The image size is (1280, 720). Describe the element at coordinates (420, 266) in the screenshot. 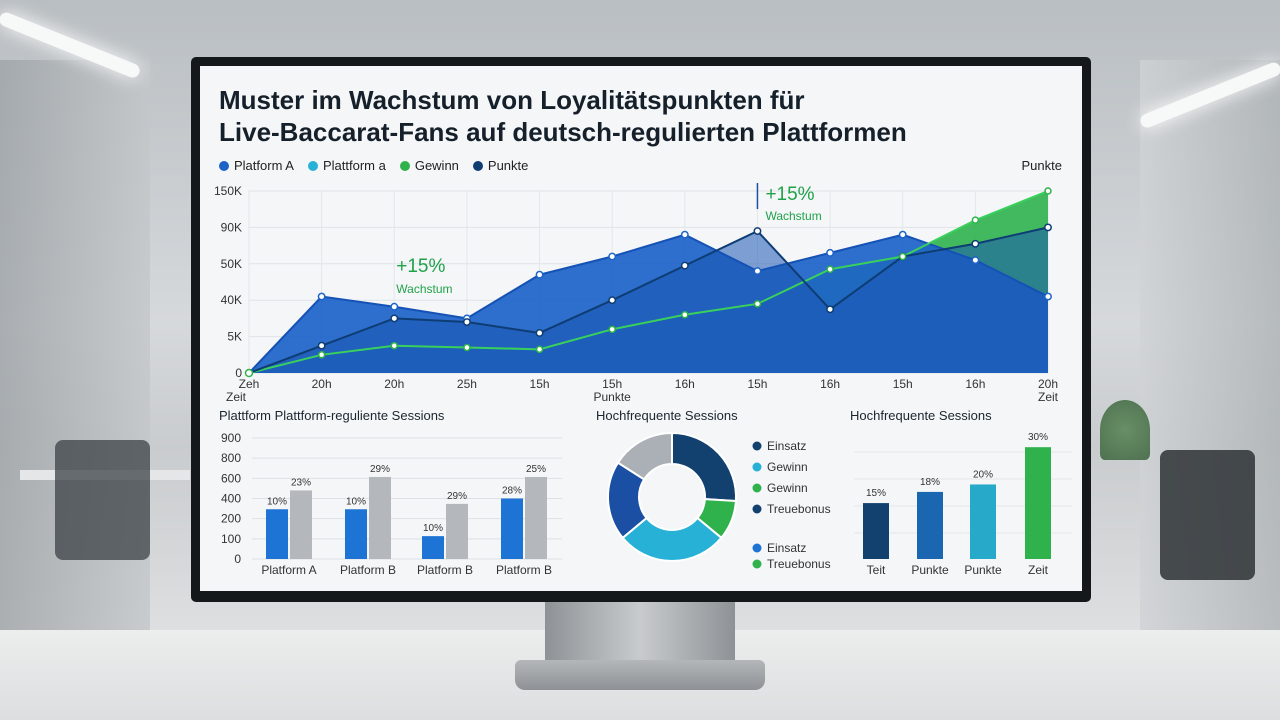

I see `annotation-value: +15%` at that location.